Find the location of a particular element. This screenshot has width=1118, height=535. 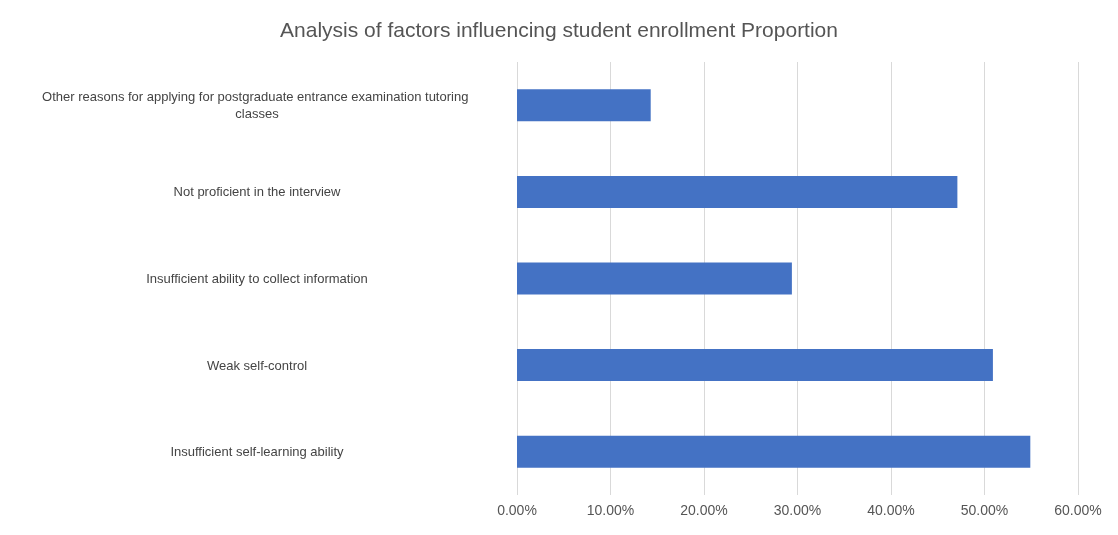

x-tick-label: 60.00% is located at coordinates (1078, 510).